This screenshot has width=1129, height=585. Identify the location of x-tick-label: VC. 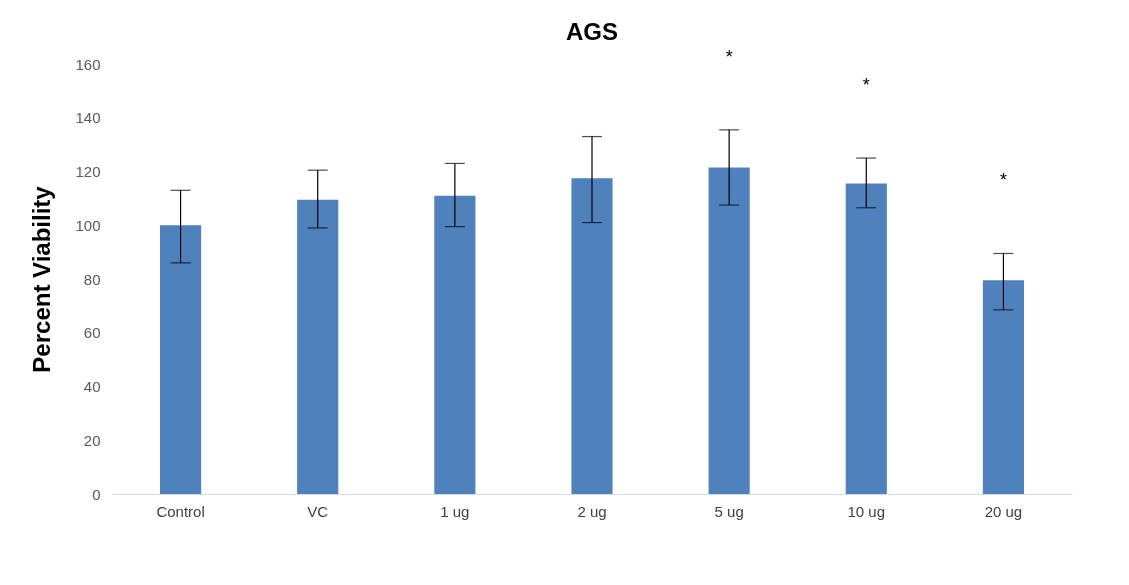
(318, 511).